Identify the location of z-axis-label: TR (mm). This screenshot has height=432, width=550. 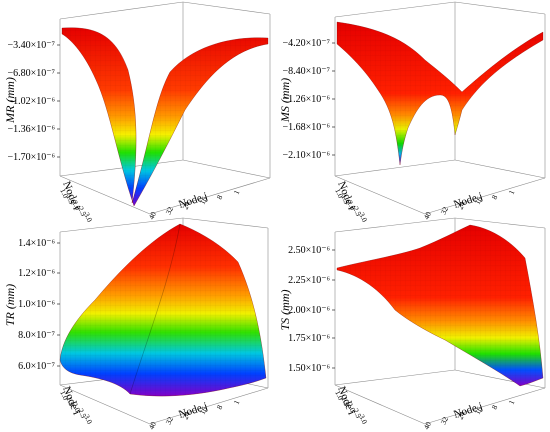
(10, 305).